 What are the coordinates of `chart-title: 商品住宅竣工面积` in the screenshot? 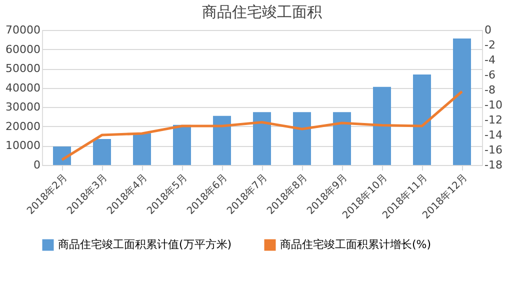 It's located at (262, 12).